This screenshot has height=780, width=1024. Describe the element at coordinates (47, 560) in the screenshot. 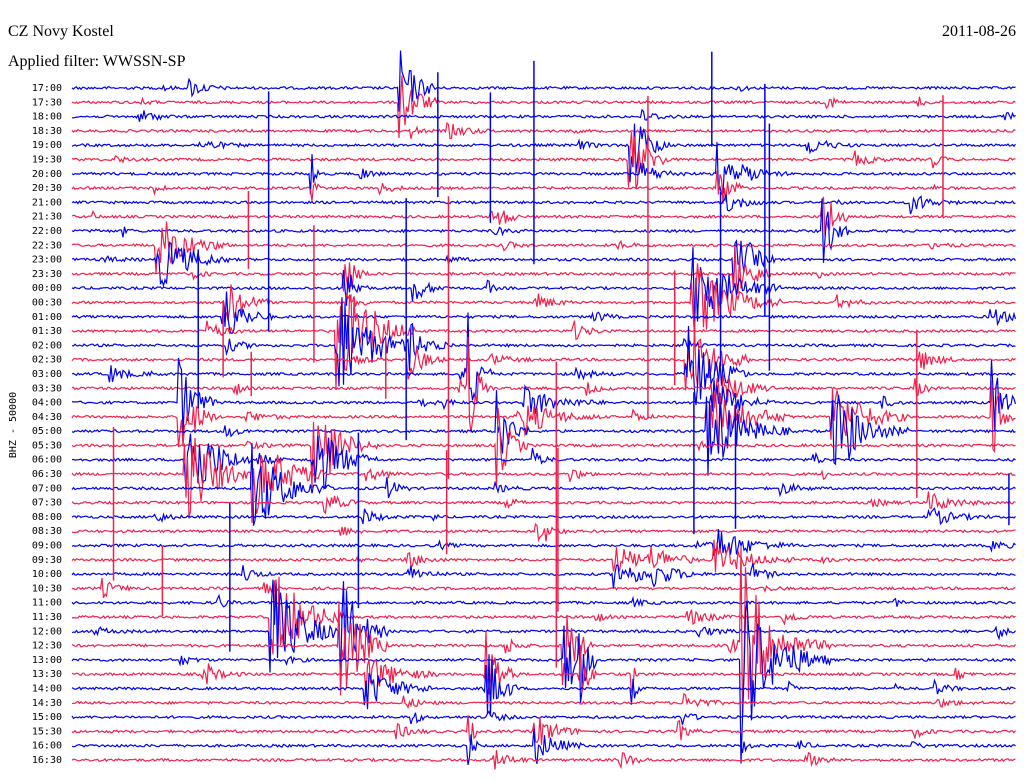

I see `row-label: 09:30` at that location.